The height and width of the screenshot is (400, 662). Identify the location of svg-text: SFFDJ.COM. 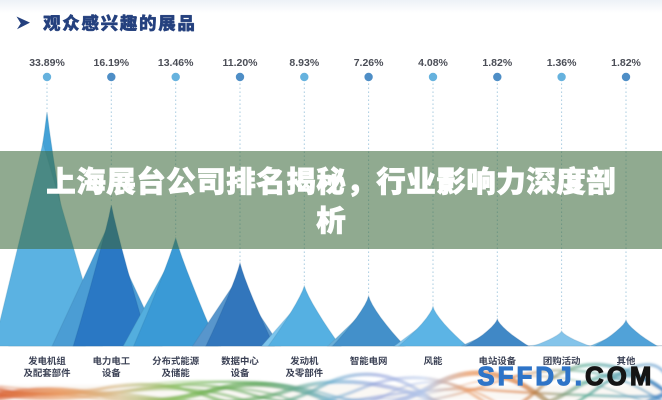
(566, 377).